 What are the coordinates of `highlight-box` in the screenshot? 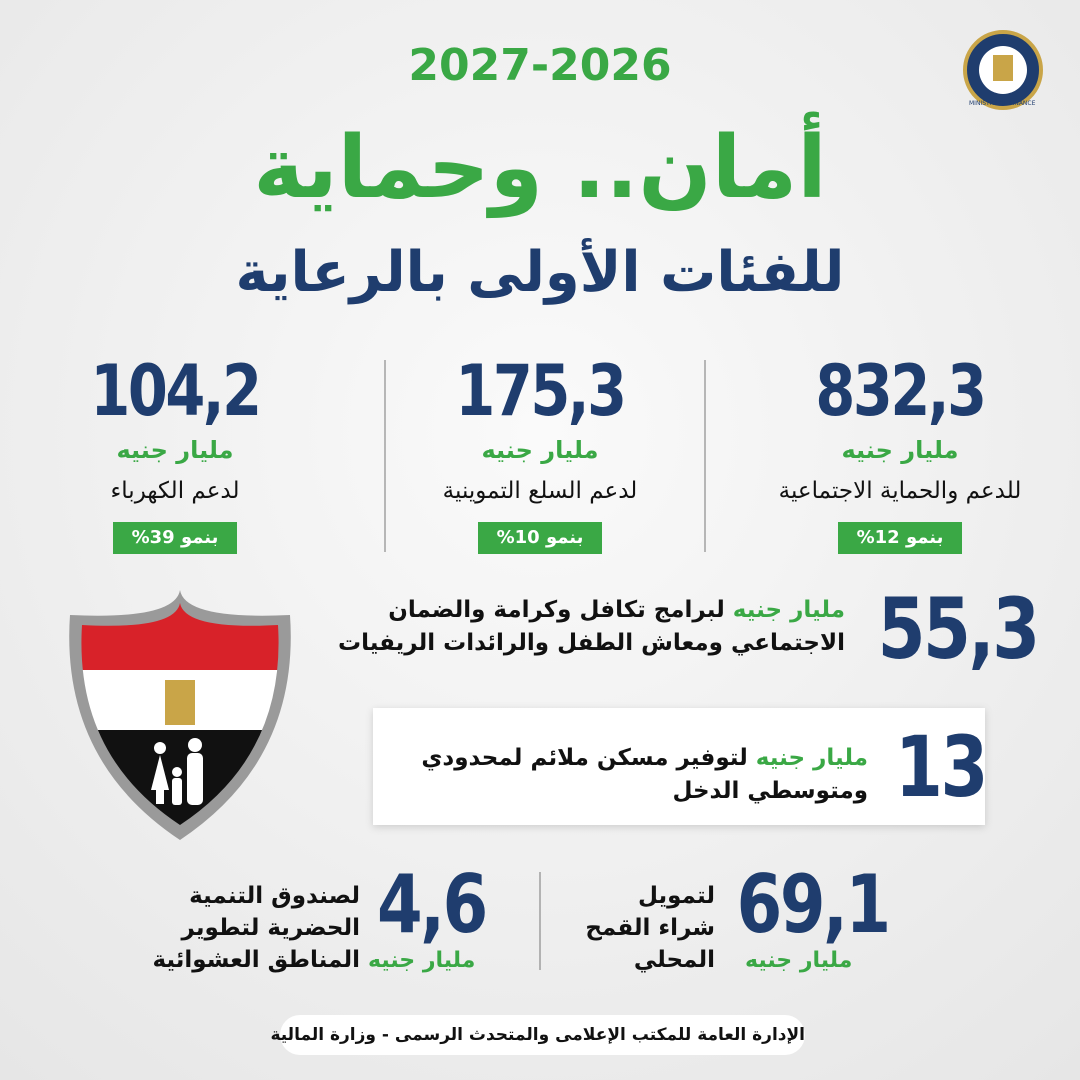 It's located at (679, 766).